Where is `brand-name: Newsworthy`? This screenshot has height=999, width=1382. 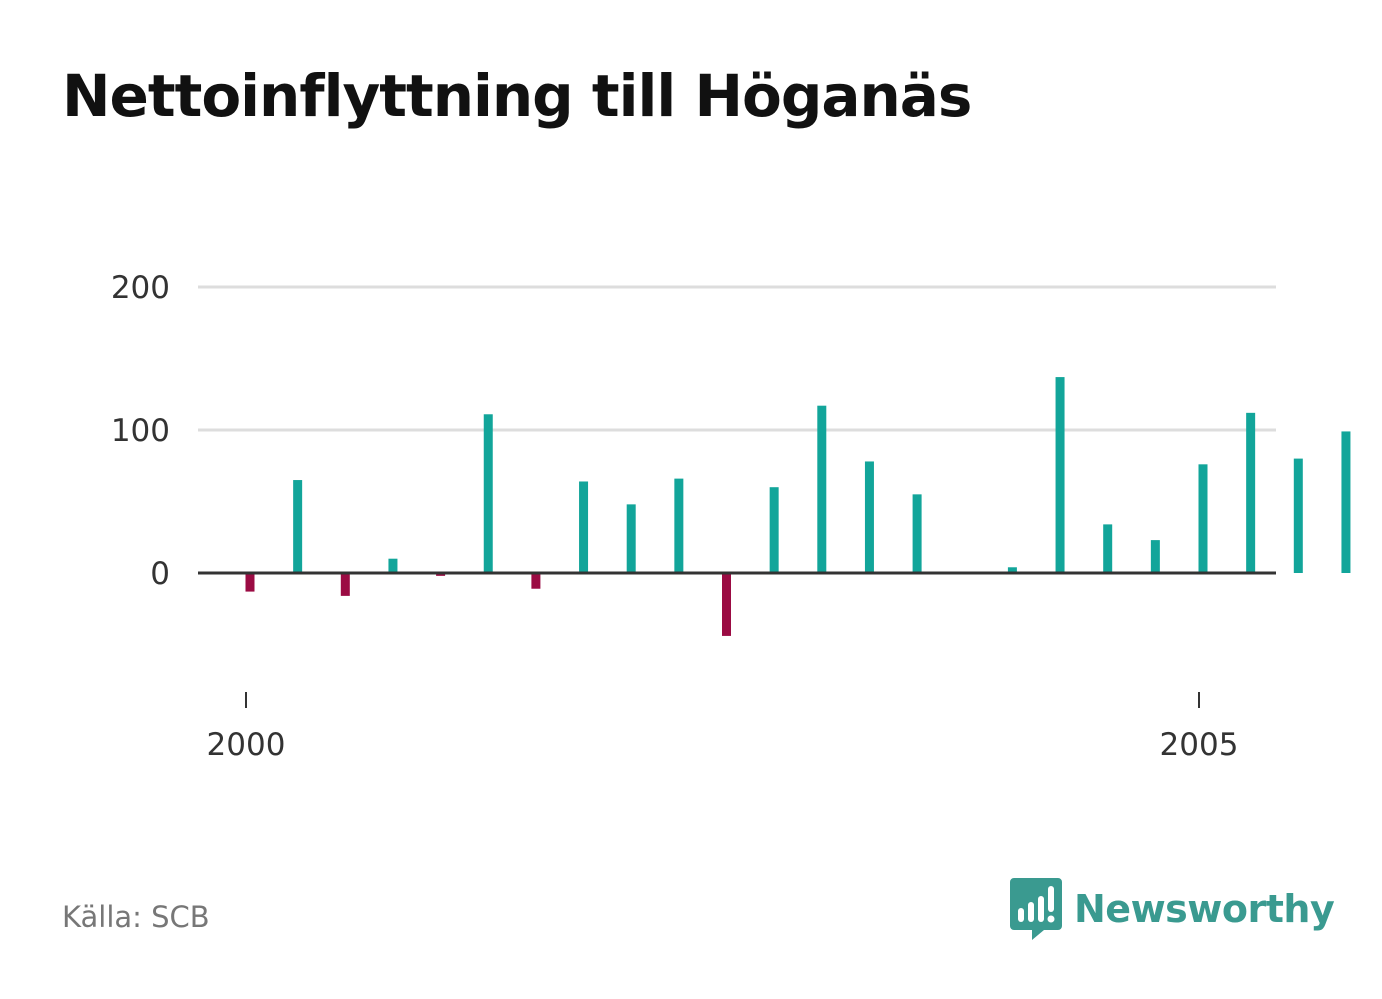
brand-name: Newsworthy is located at coordinates (1204, 909).